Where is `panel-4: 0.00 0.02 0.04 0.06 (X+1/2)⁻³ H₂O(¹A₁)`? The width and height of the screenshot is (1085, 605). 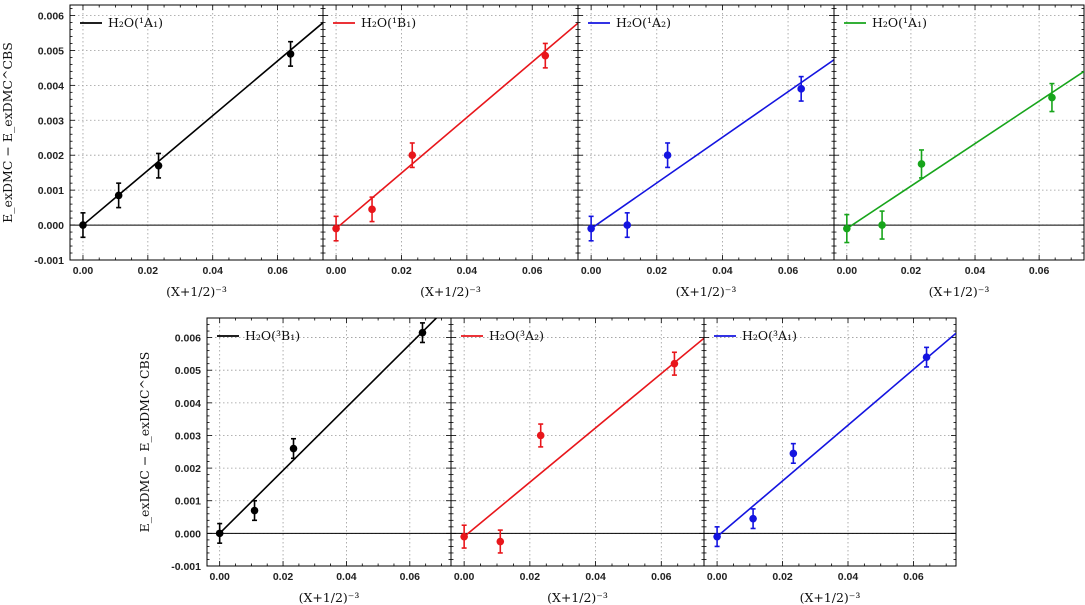
panel-4: 0.00 0.02 0.04 0.06 (X+1/2)⁻³ H₂O(¹A₁) is located at coordinates (959, 151).